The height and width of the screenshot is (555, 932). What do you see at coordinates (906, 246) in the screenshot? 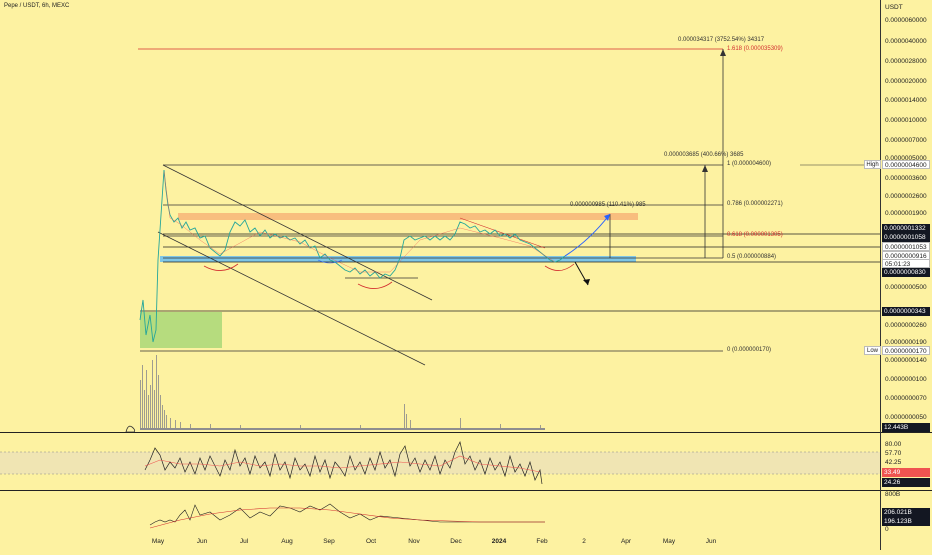
I see `price-tag: 0.0000001053` at bounding box center [906, 246].